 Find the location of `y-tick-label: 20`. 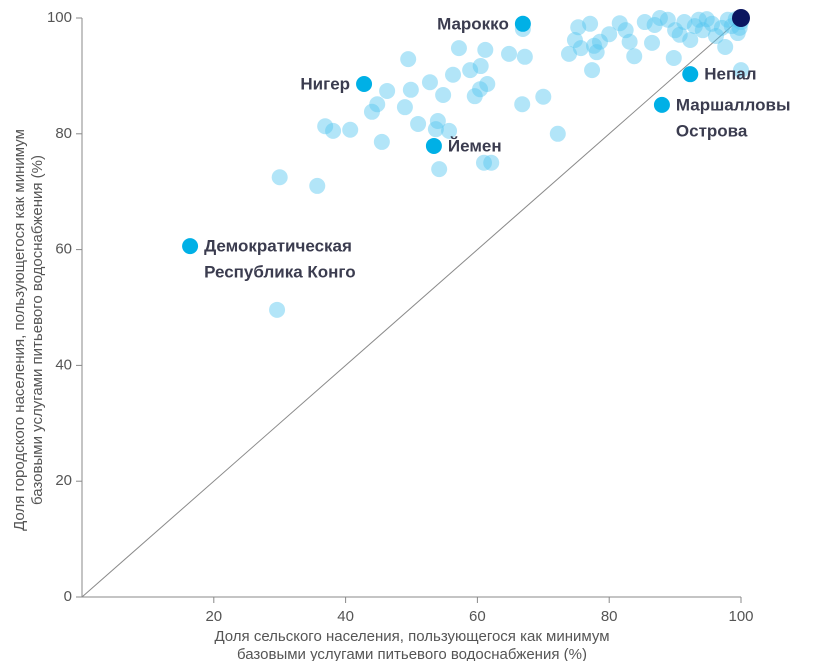

y-tick-label: 20 is located at coordinates (63, 480).